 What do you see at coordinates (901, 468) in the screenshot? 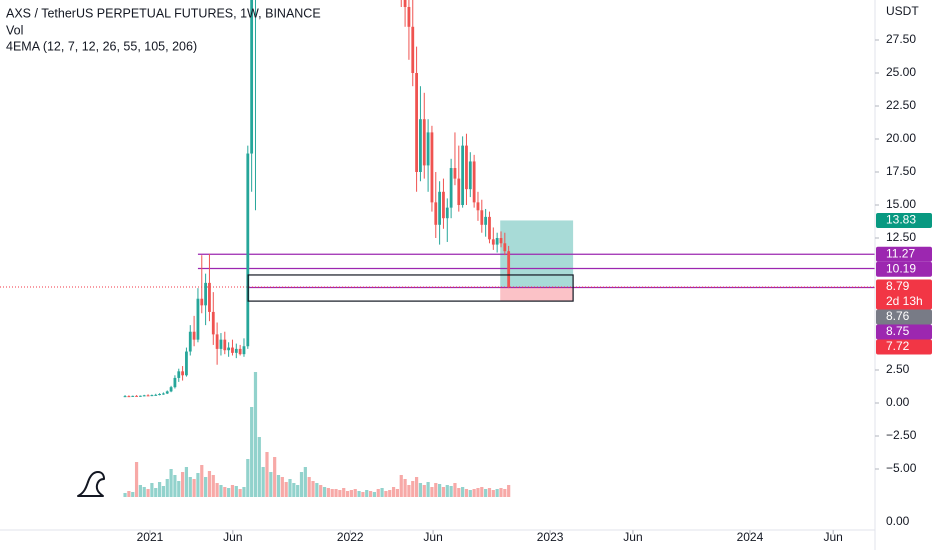
I see `y-tick-label: −5.00` at bounding box center [901, 468].